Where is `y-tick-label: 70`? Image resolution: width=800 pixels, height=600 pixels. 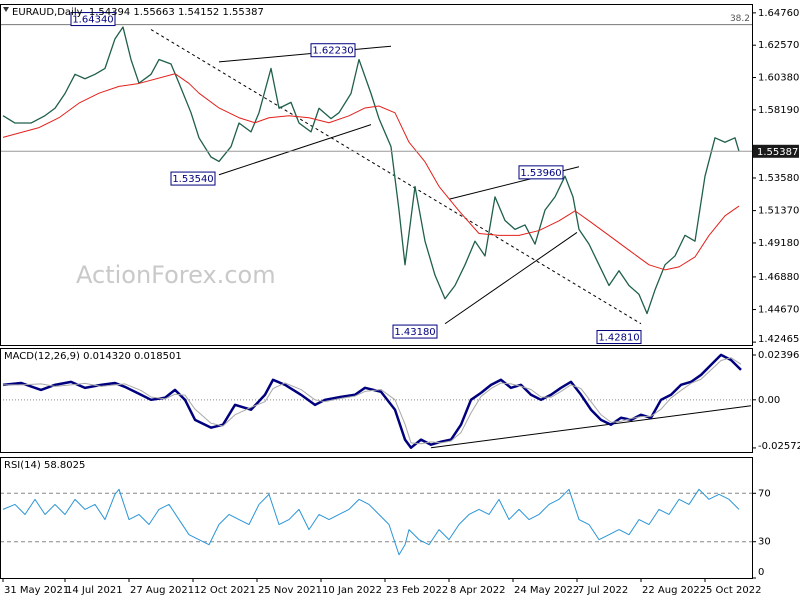
y-tick-label: 70 is located at coordinates (764, 493).